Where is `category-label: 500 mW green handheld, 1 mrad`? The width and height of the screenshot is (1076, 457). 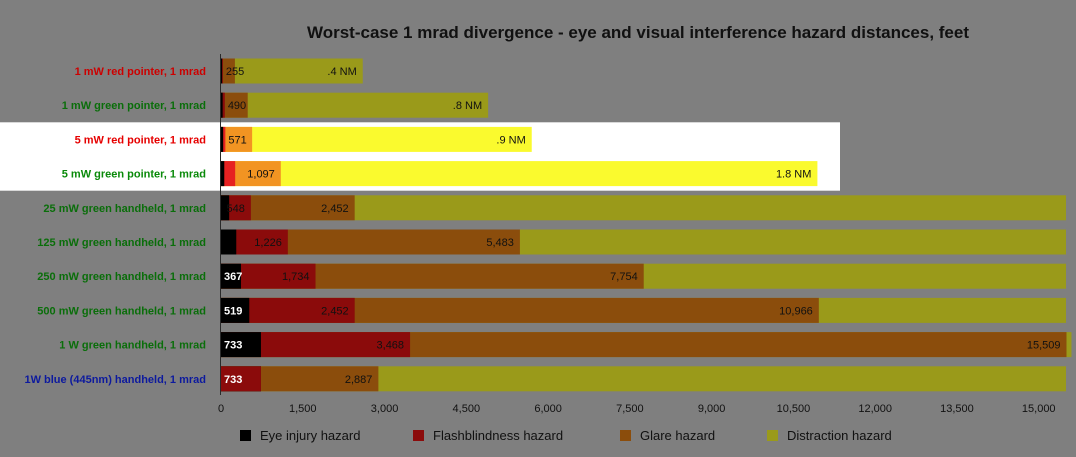
category-label: 500 mW green handheld, 1 mrad is located at coordinates (121, 311).